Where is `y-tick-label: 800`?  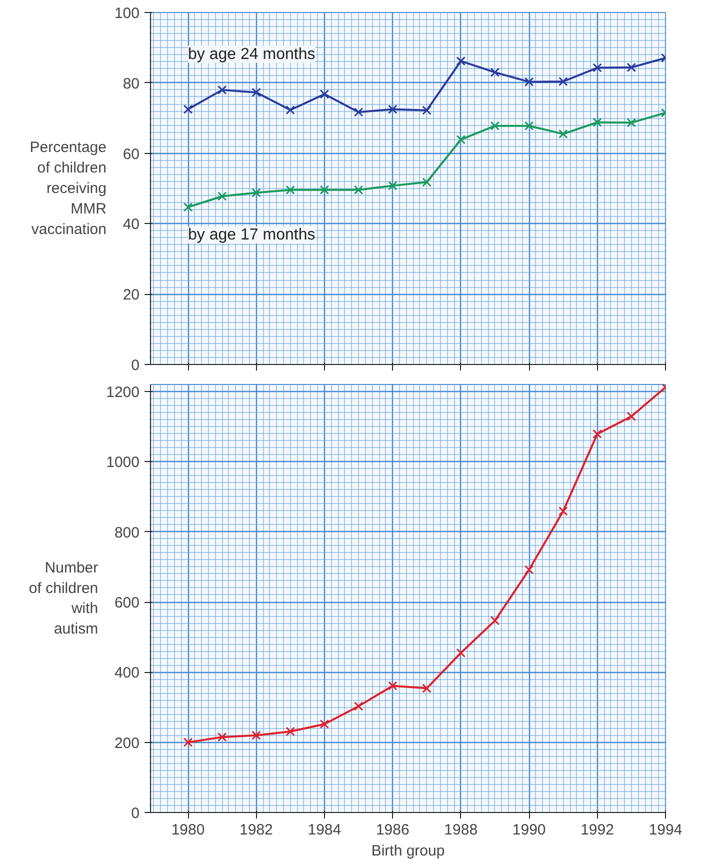 y-tick-label: 800 is located at coordinates (127, 533).